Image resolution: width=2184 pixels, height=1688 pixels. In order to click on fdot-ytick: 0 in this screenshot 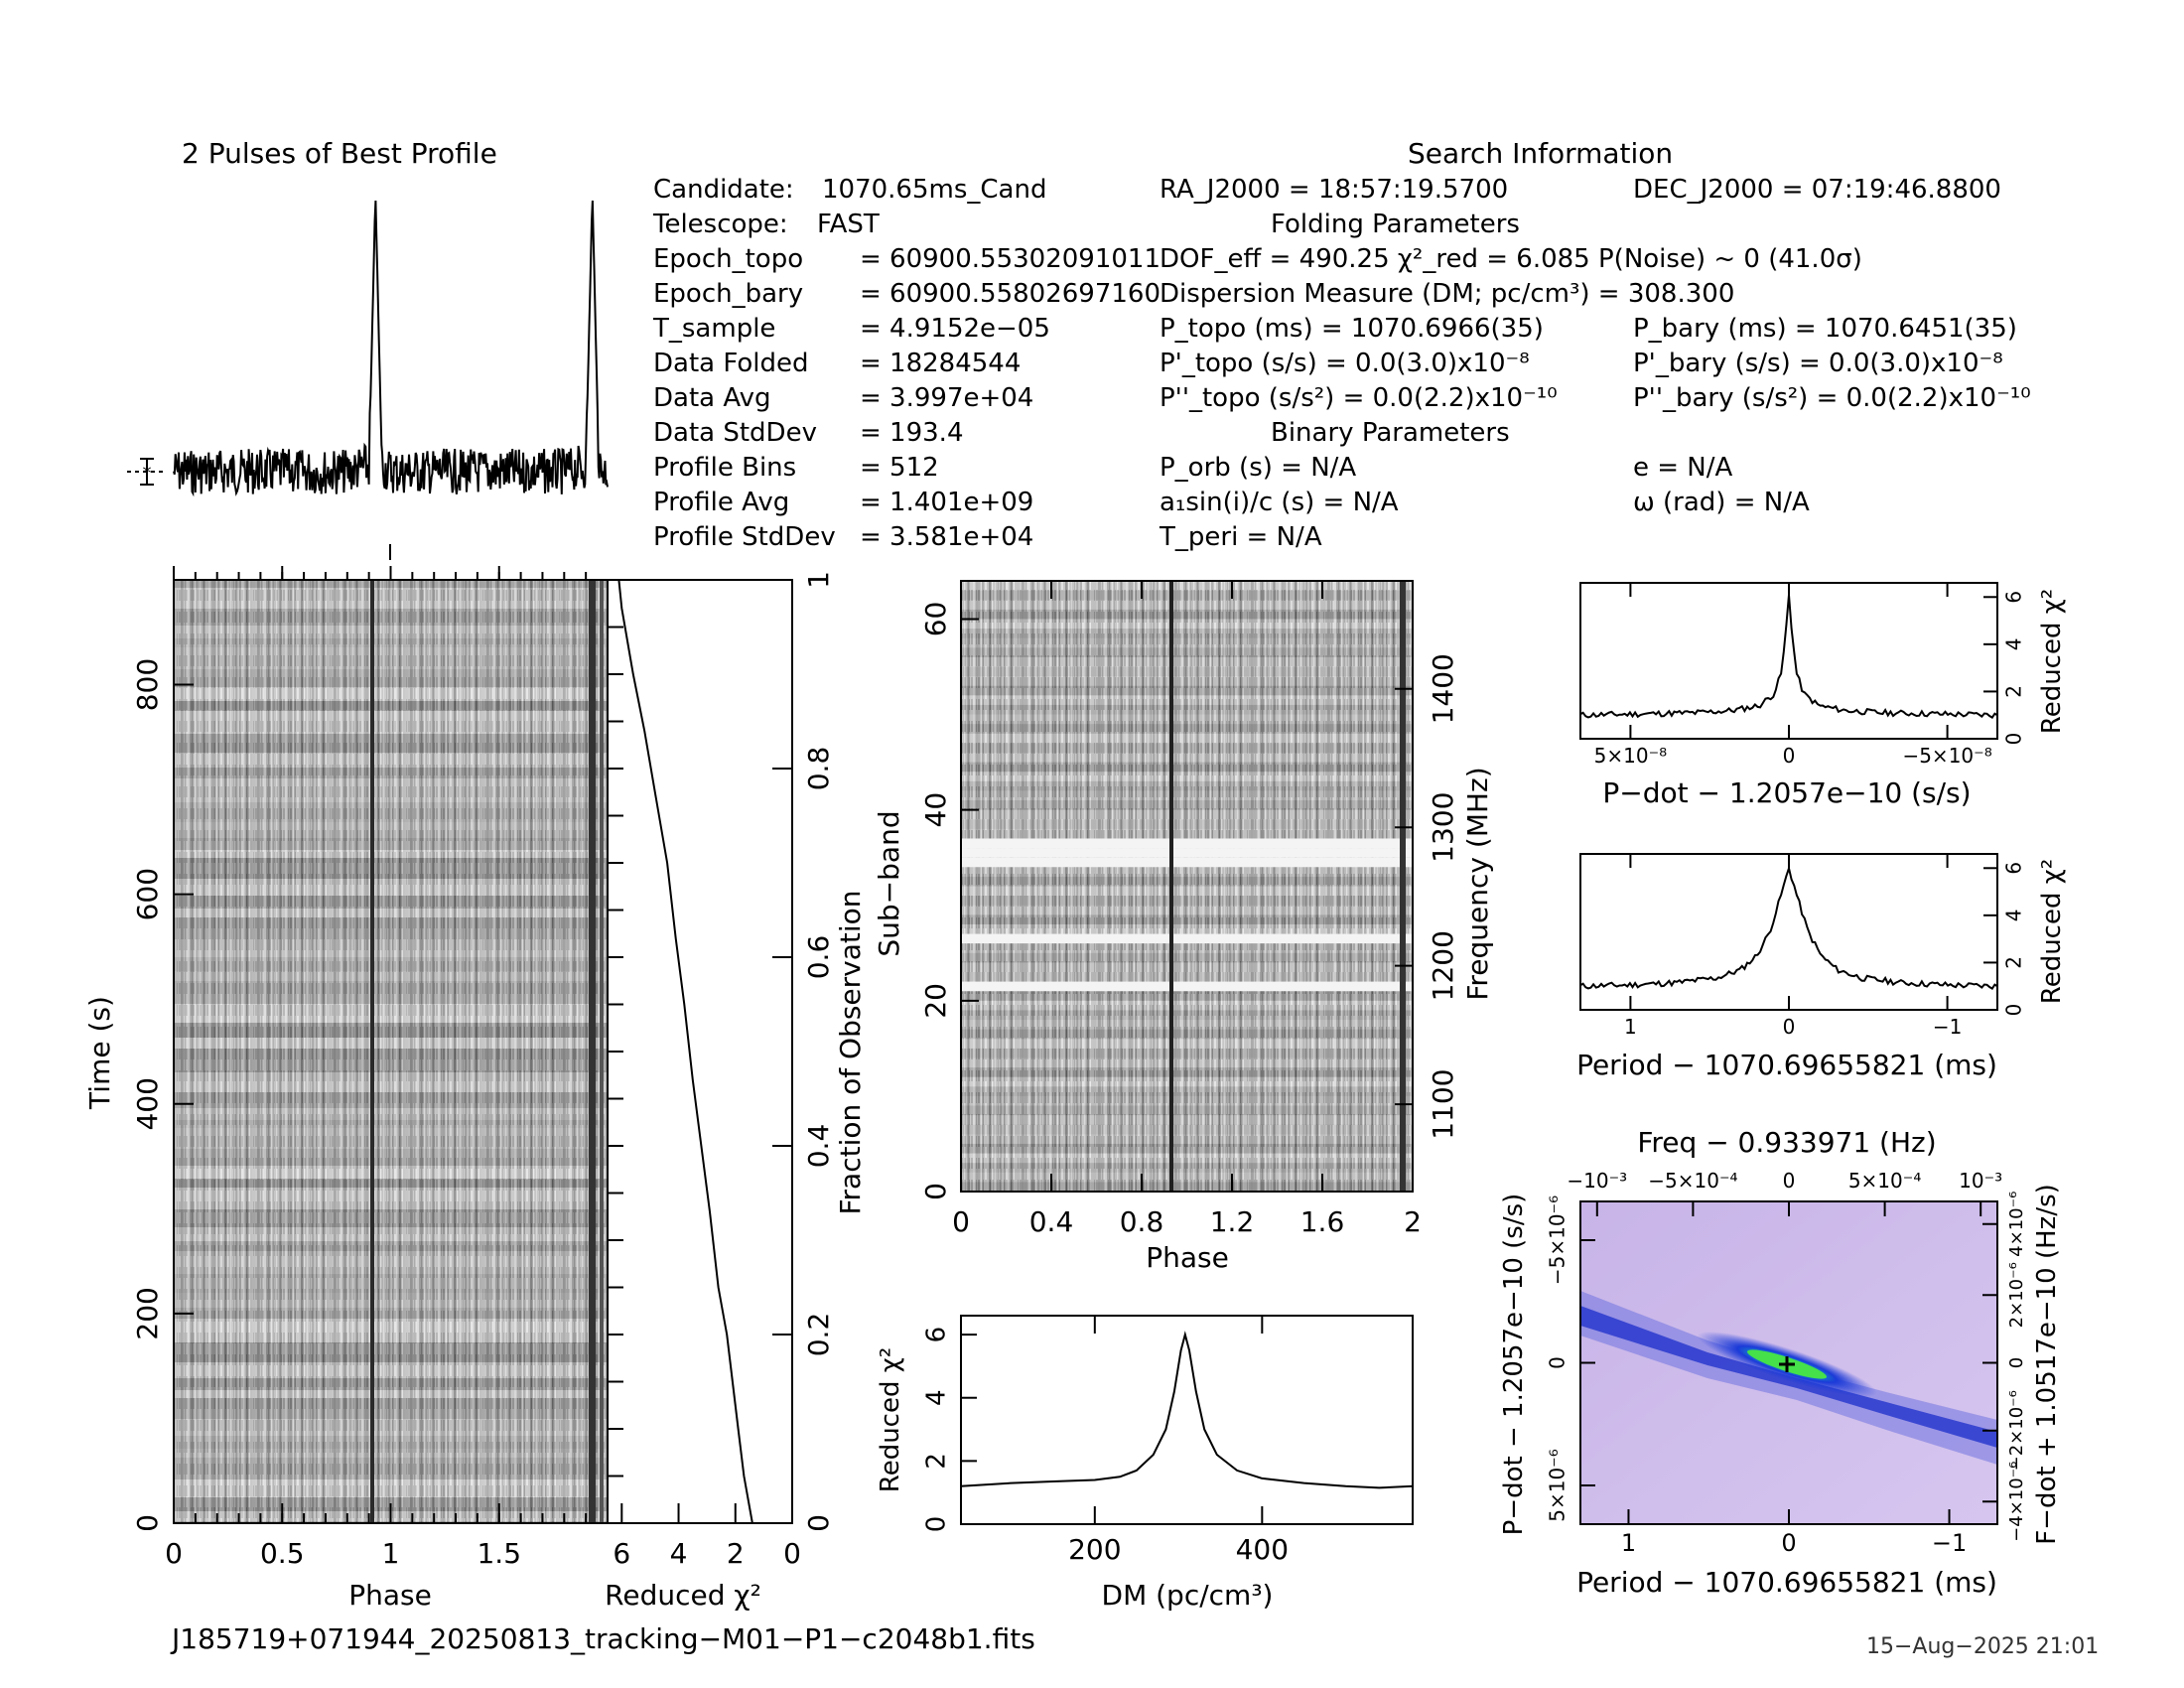, I will do `click(2016, 1362)`.